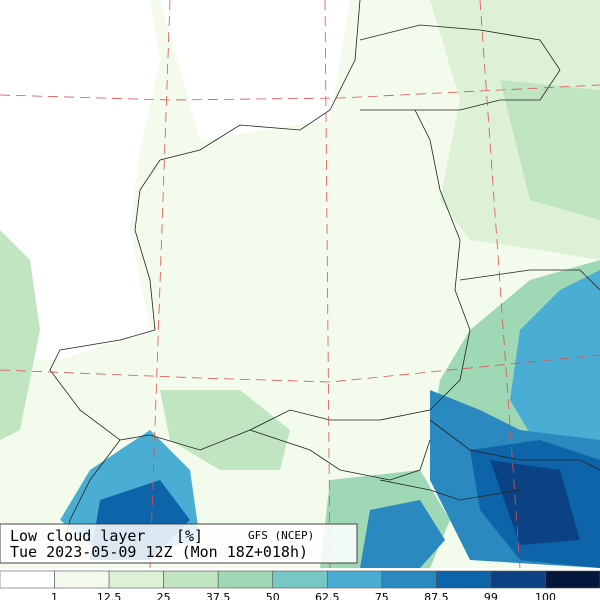  I want to click on colorbar-label: 1, so click(54, 595).